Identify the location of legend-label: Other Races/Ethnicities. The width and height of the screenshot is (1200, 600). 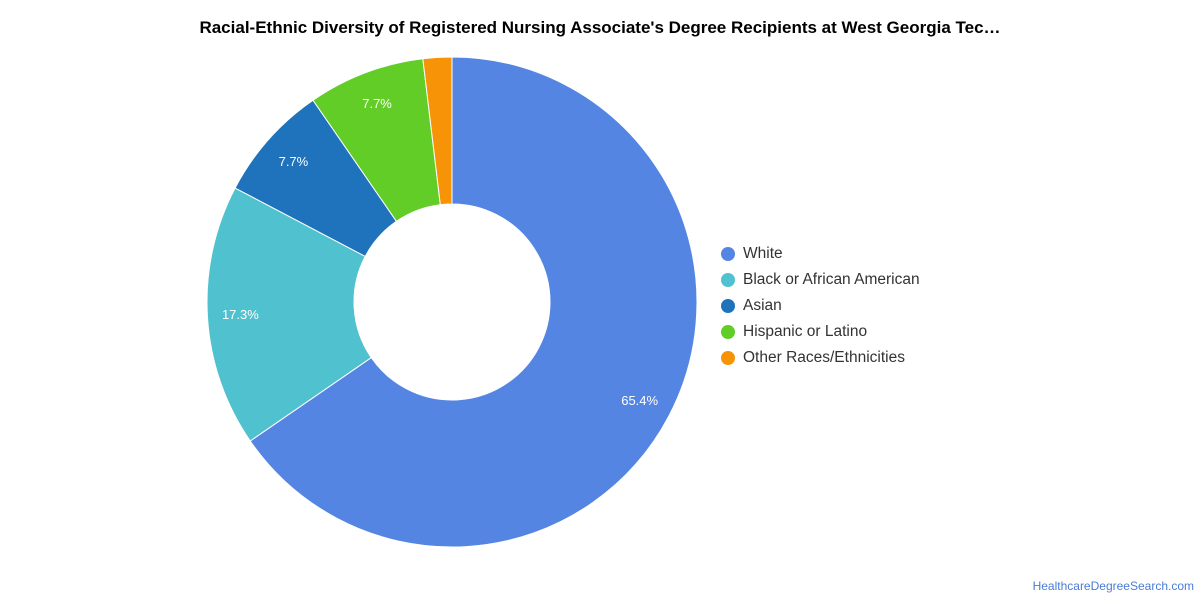
(824, 357).